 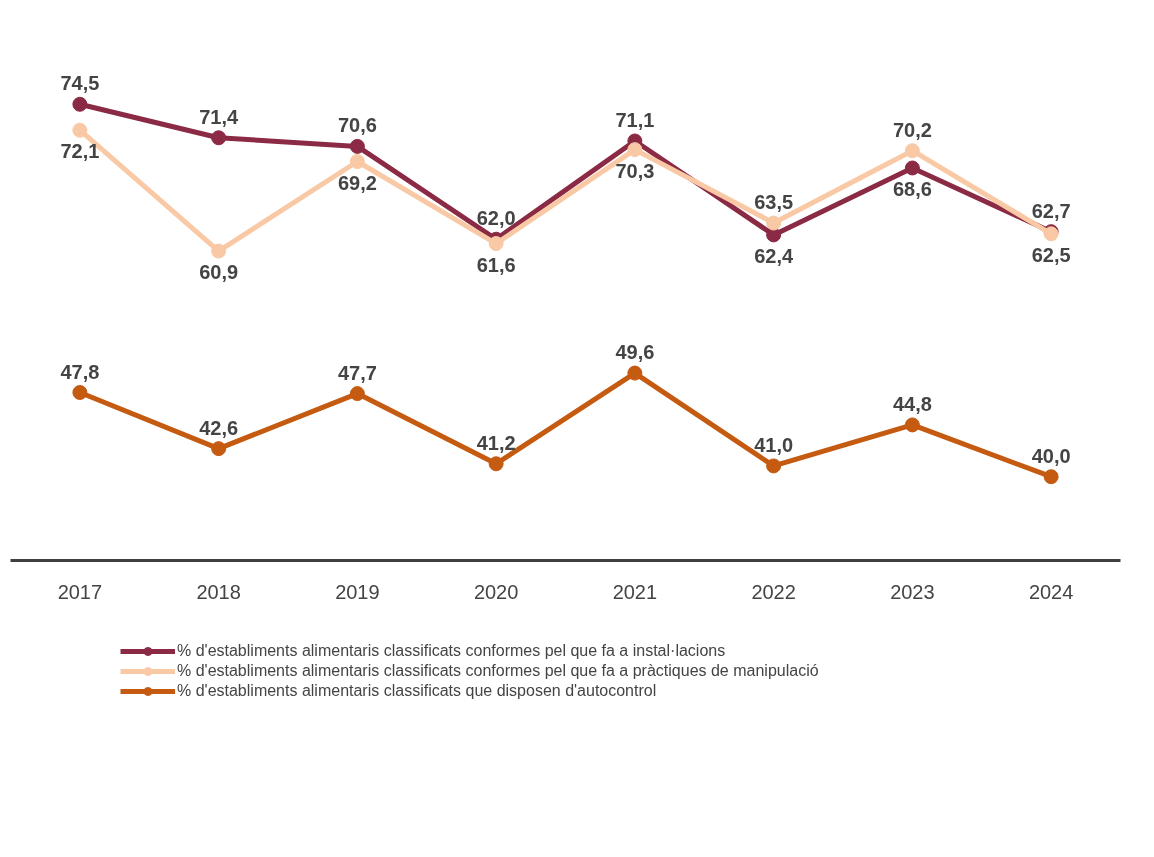 What do you see at coordinates (80, 151) in the screenshot?
I see `data-label: 72,1` at bounding box center [80, 151].